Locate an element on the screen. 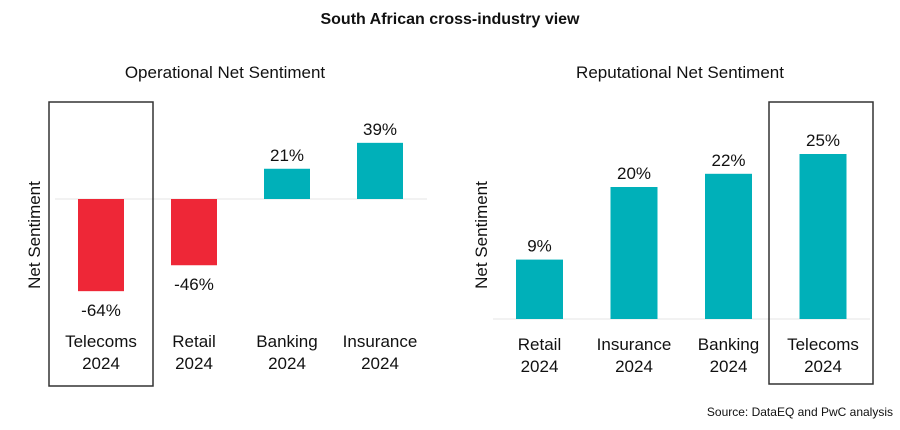  operational-category-label: Insurance is located at coordinates (380, 341).